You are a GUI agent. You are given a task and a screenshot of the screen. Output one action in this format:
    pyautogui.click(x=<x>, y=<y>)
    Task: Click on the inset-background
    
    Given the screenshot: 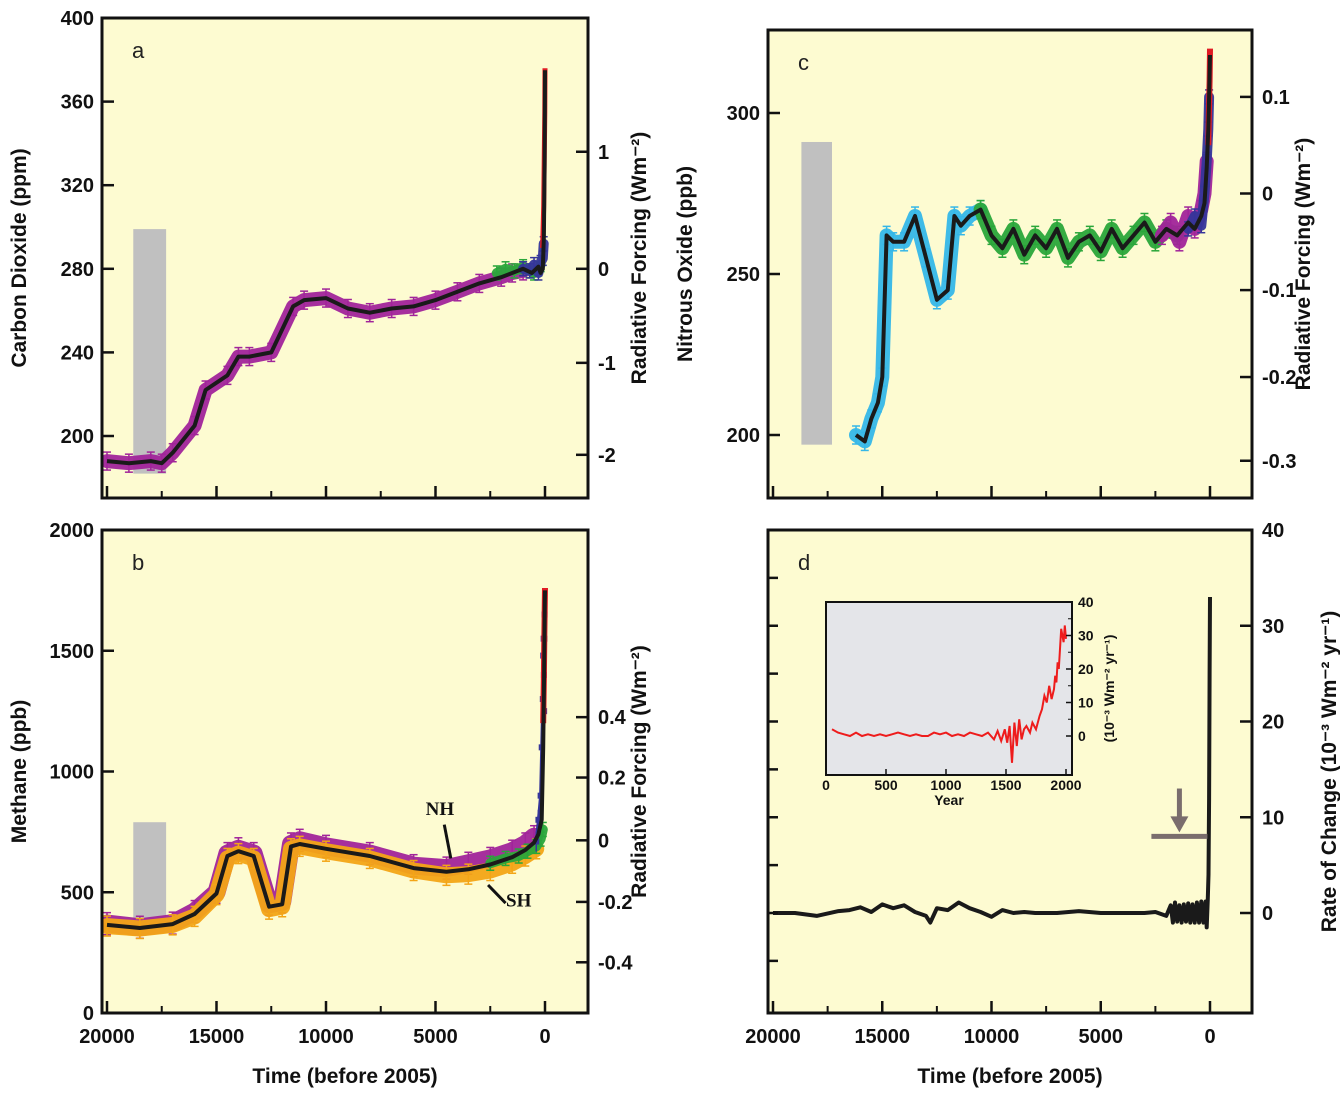 What is the action you would take?
    pyautogui.click(x=949, y=688)
    